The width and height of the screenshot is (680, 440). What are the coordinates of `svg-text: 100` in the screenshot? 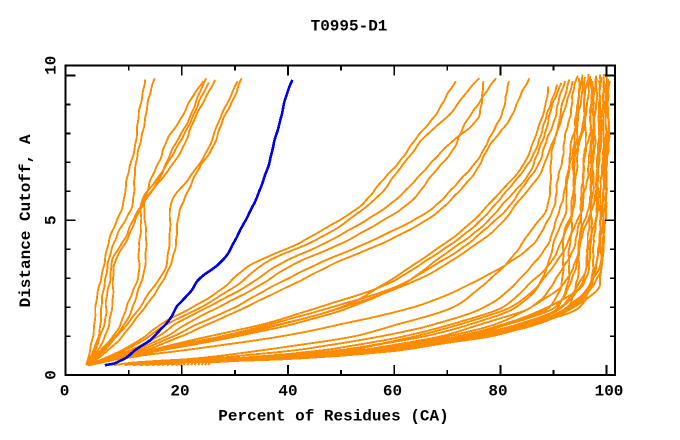 It's located at (609, 392).